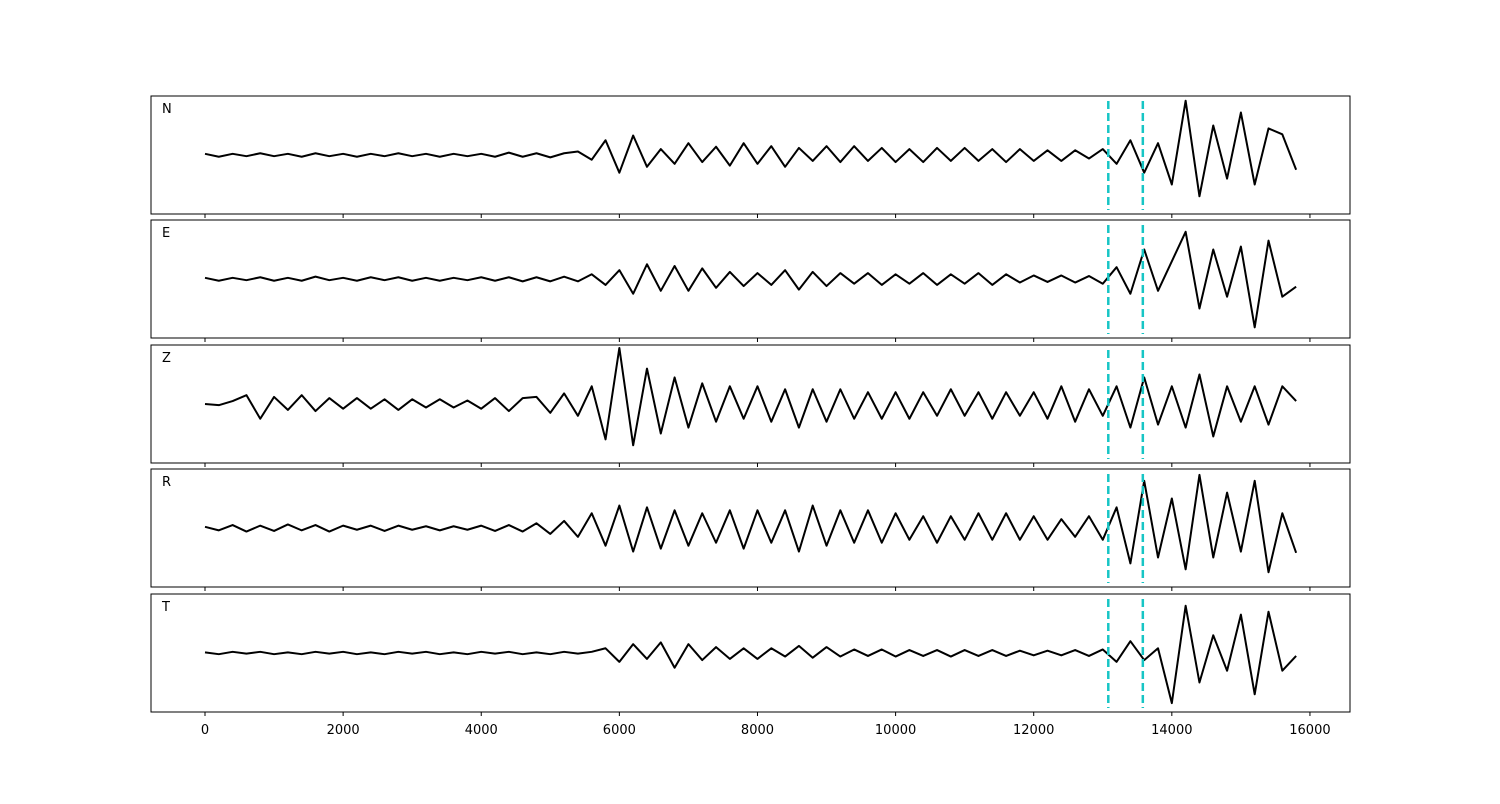 This screenshot has height=804, width=1500. What do you see at coordinates (167, 109) in the screenshot?
I see `panel-label: N` at bounding box center [167, 109].